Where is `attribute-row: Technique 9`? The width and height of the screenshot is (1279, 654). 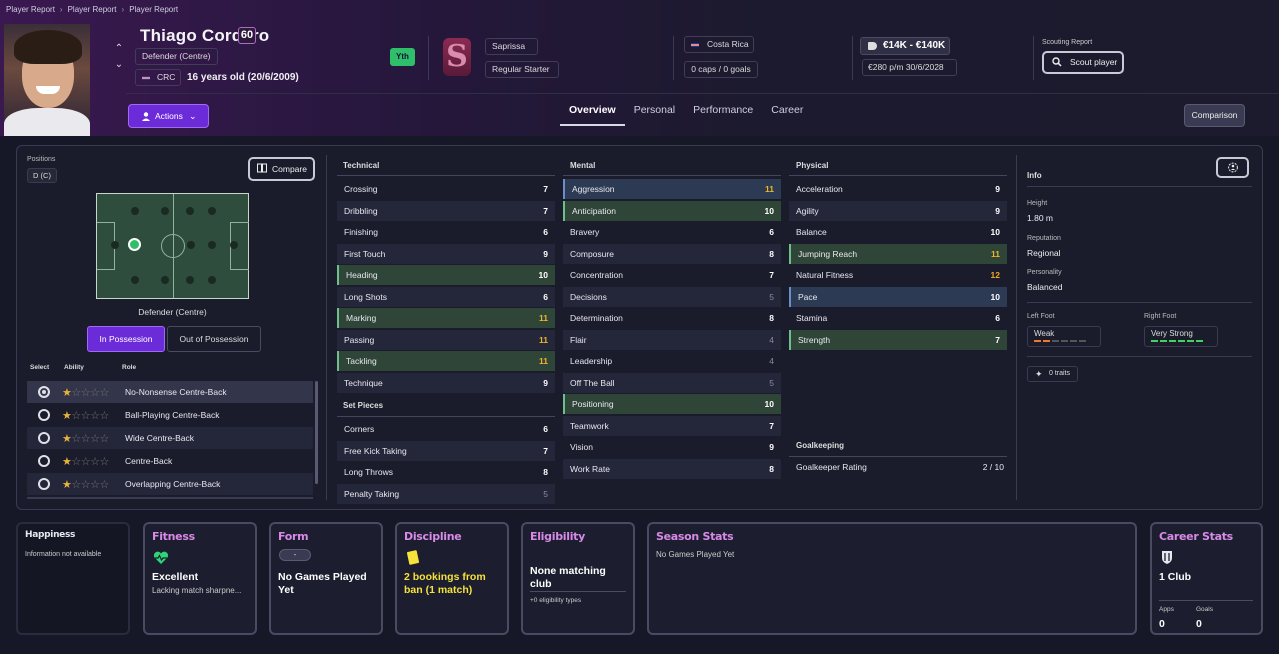 attribute-row: Technique 9 is located at coordinates (446, 382).